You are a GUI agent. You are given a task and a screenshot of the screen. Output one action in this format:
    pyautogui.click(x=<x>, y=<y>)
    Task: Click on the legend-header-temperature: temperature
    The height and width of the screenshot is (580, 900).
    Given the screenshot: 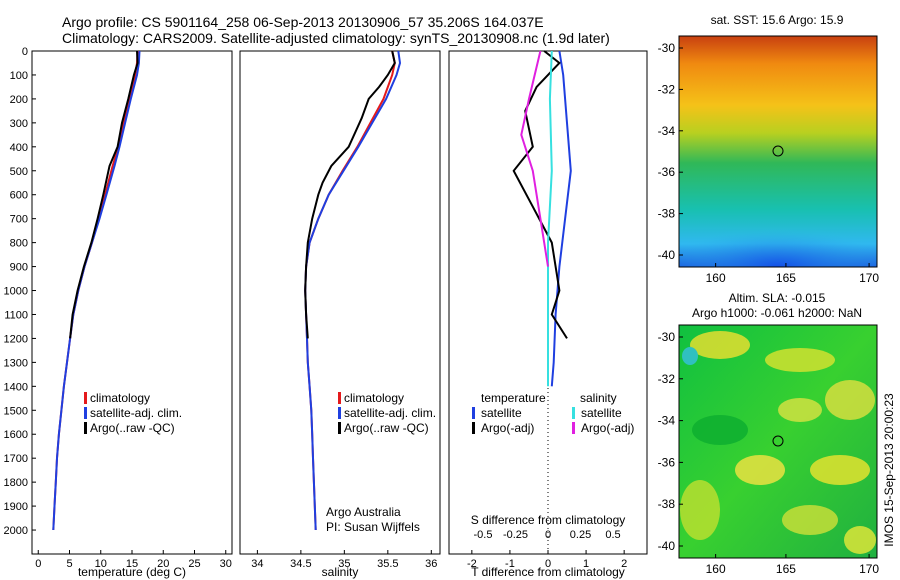 What is the action you would take?
    pyautogui.click(x=513, y=398)
    